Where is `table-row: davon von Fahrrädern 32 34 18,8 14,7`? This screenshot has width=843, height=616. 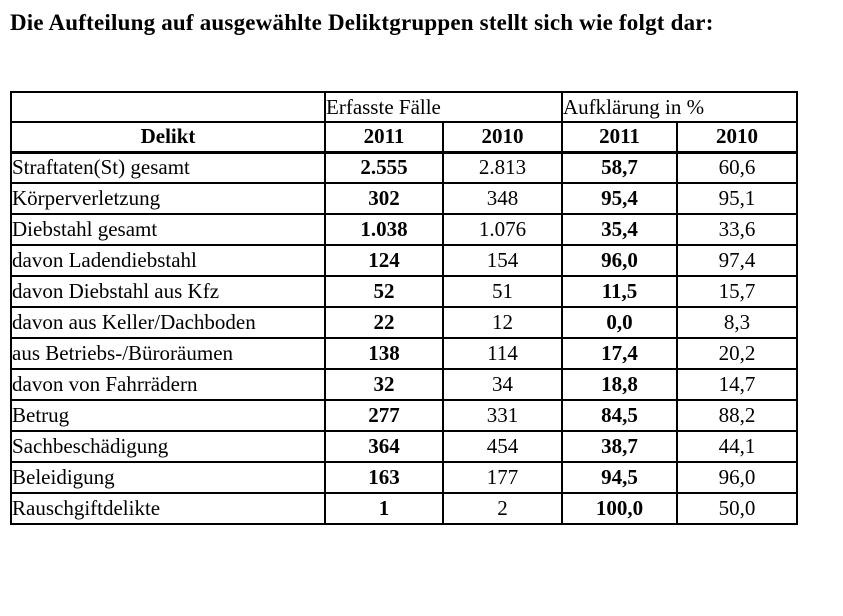 table-row: davon von Fahrrädern 32 34 18,8 14,7 is located at coordinates (404, 384).